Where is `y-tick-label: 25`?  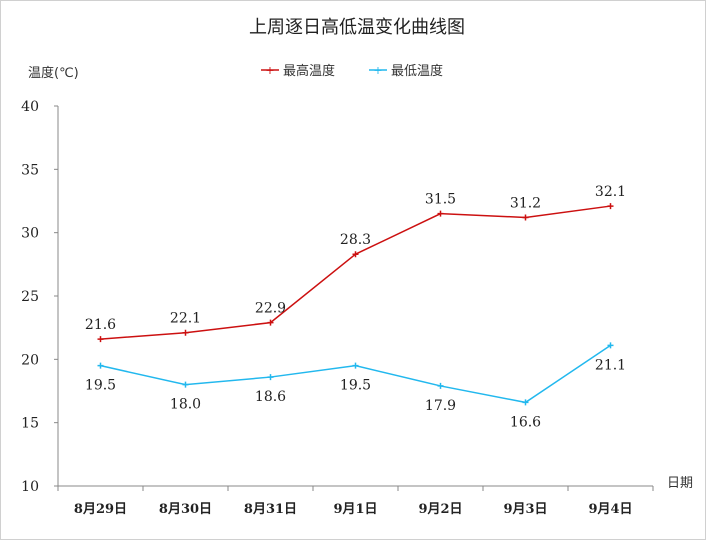 y-tick-label: 25 is located at coordinates (30, 297).